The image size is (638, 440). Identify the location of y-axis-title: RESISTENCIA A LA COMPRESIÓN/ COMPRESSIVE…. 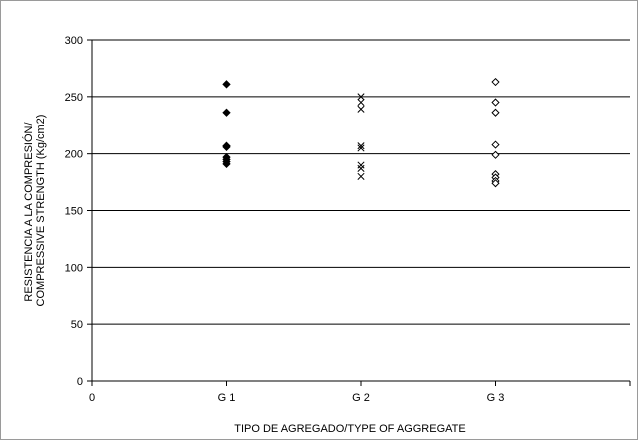
(34, 211).